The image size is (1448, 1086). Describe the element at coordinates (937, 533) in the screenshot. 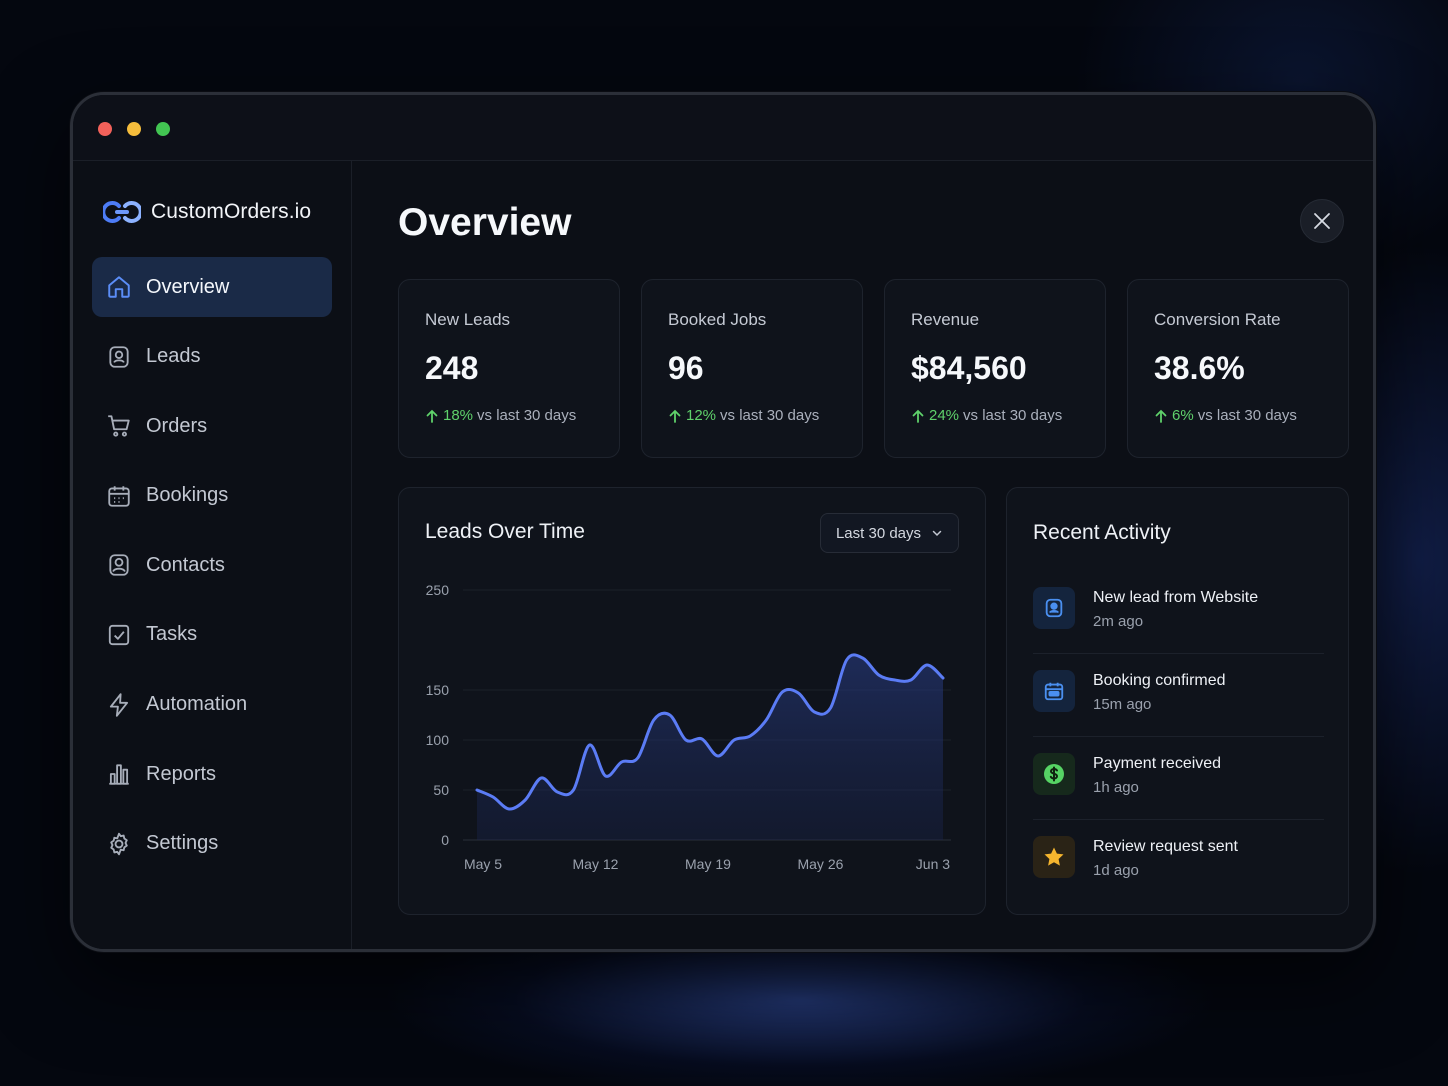

I see `chevron-down-icon` at that location.